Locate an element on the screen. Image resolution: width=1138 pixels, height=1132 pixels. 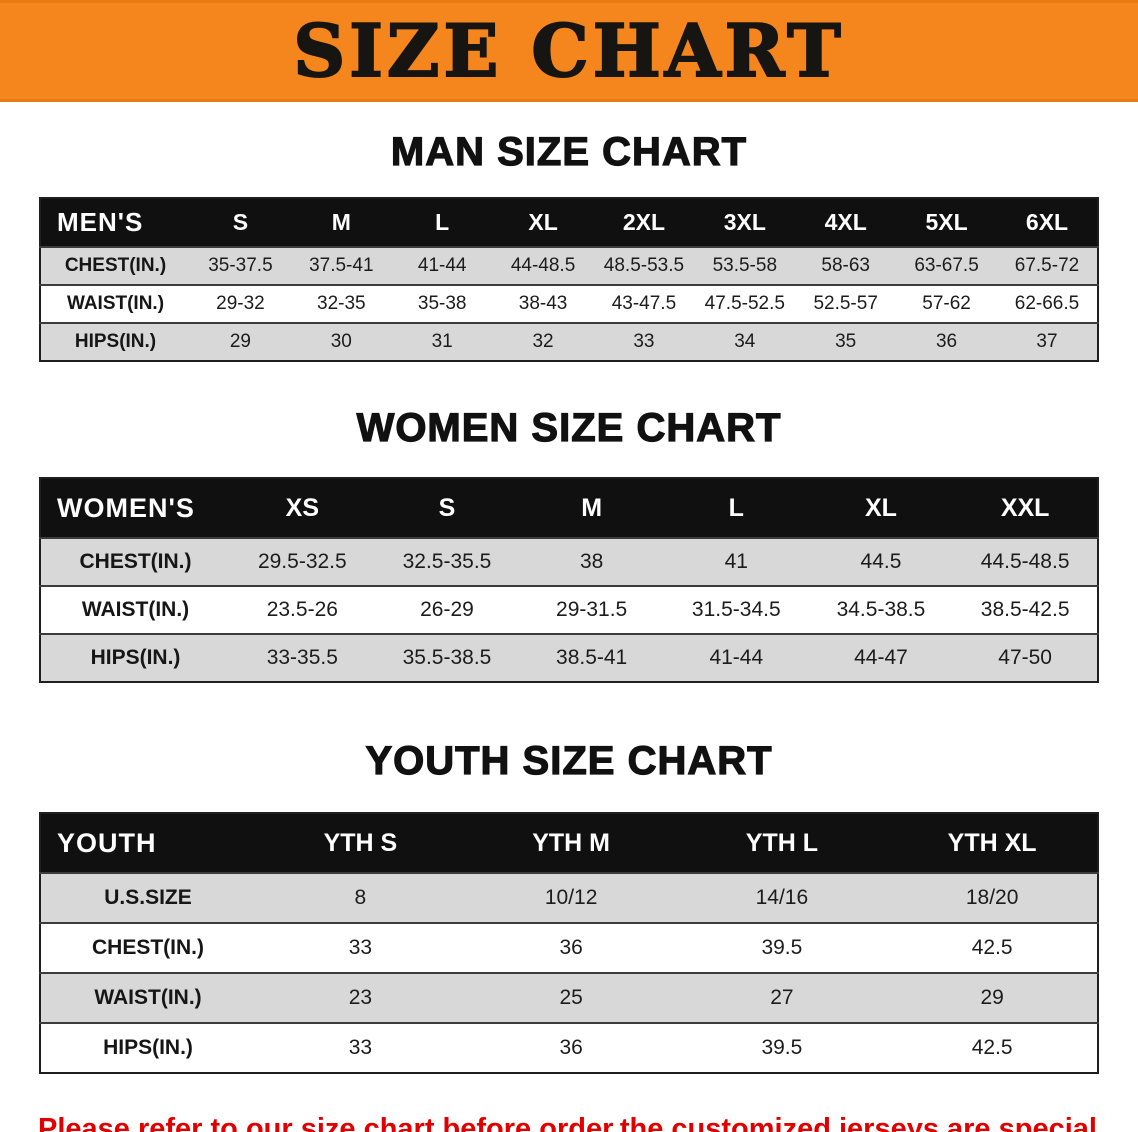
header-cell: YTH L is located at coordinates (782, 843).